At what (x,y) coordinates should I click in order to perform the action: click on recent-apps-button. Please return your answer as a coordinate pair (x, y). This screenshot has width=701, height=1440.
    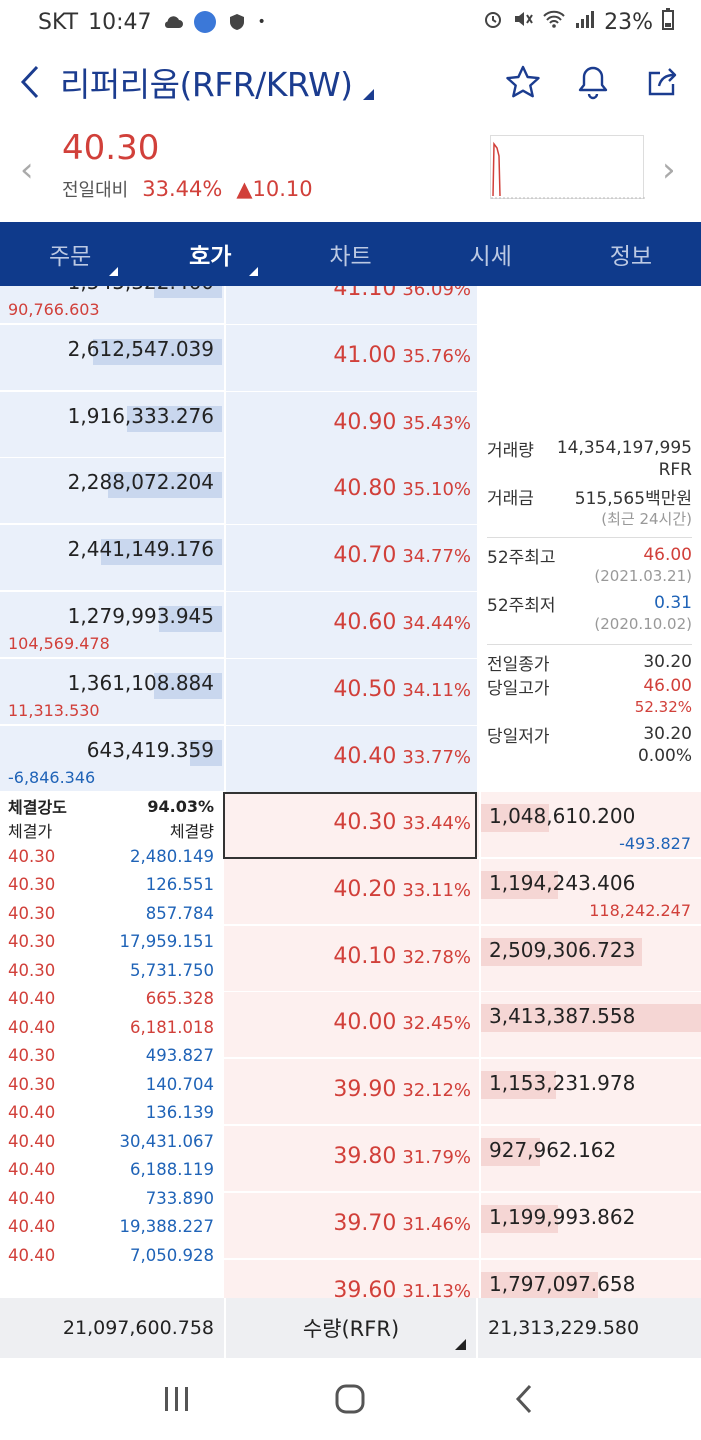
    Looking at the image, I should click on (177, 1399).